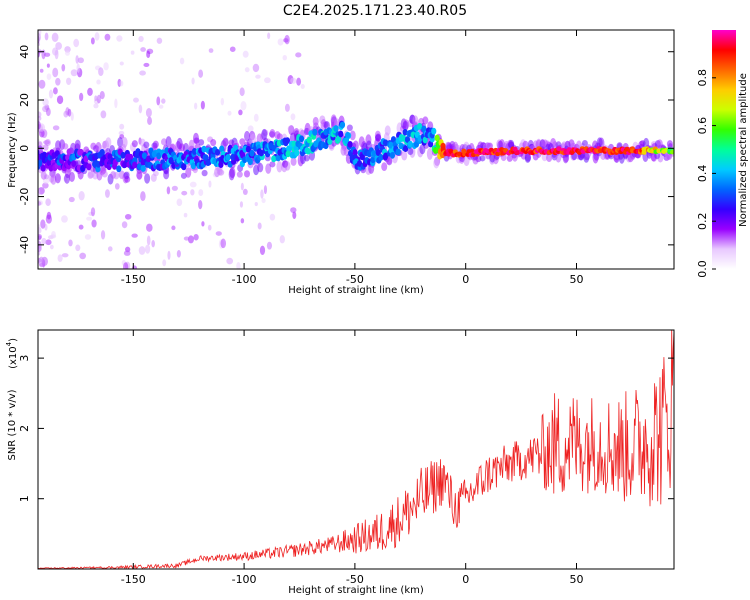  What do you see at coordinates (702, 78) in the screenshot?
I see `colorbar-tick-label: 0.8` at bounding box center [702, 78].